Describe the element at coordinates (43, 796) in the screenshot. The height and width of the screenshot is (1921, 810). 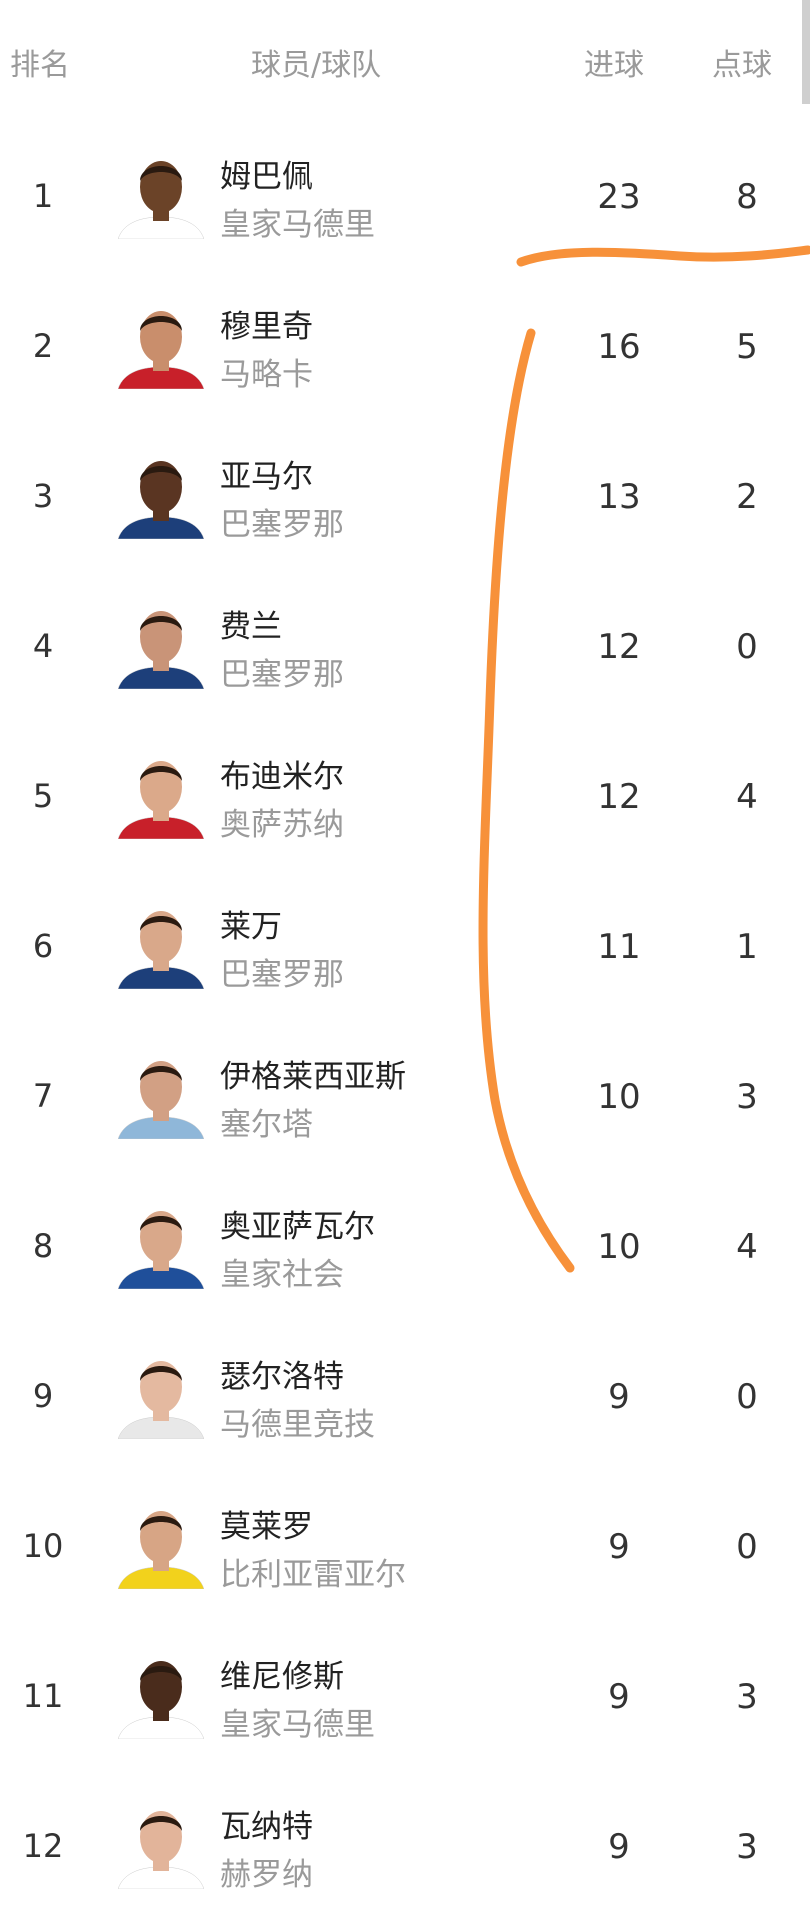
I see `rank: 5` at that location.